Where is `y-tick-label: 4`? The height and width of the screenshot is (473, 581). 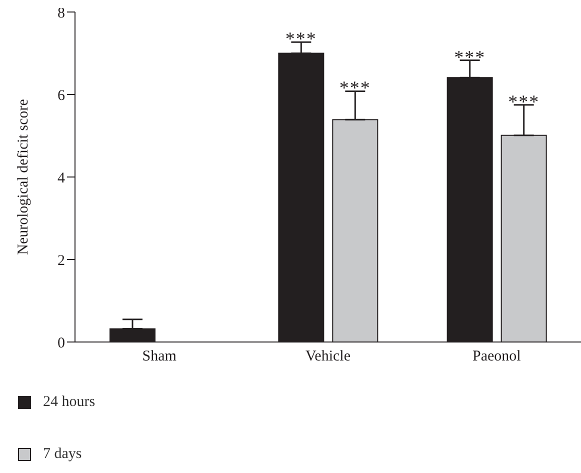 y-tick-label: 4 is located at coordinates (62, 178).